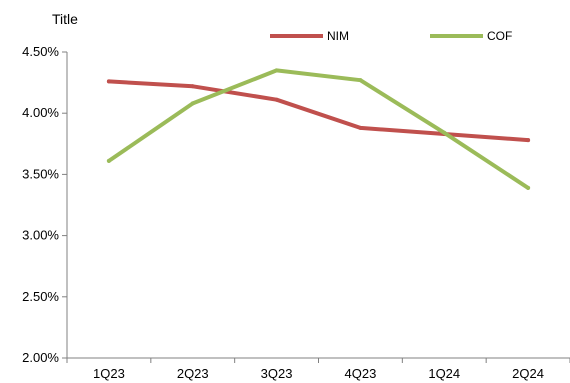  I want to click on legend-label-cof: COF, so click(499, 36).